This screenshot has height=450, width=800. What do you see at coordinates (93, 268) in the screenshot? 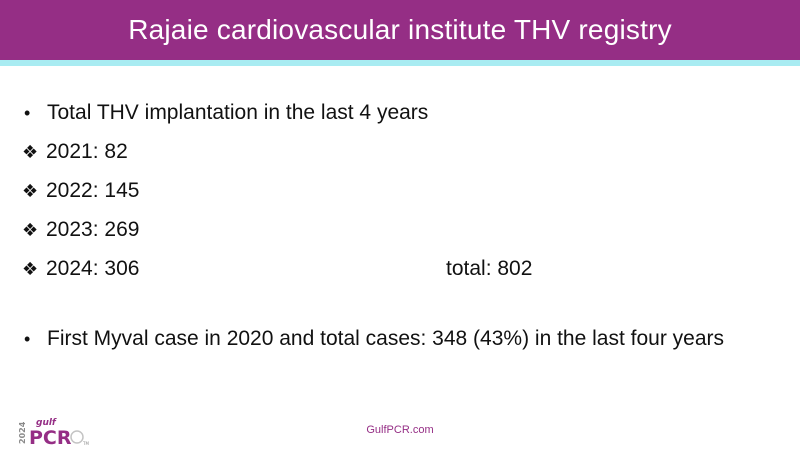
I see `year-text: 2024: 306` at bounding box center [93, 268].